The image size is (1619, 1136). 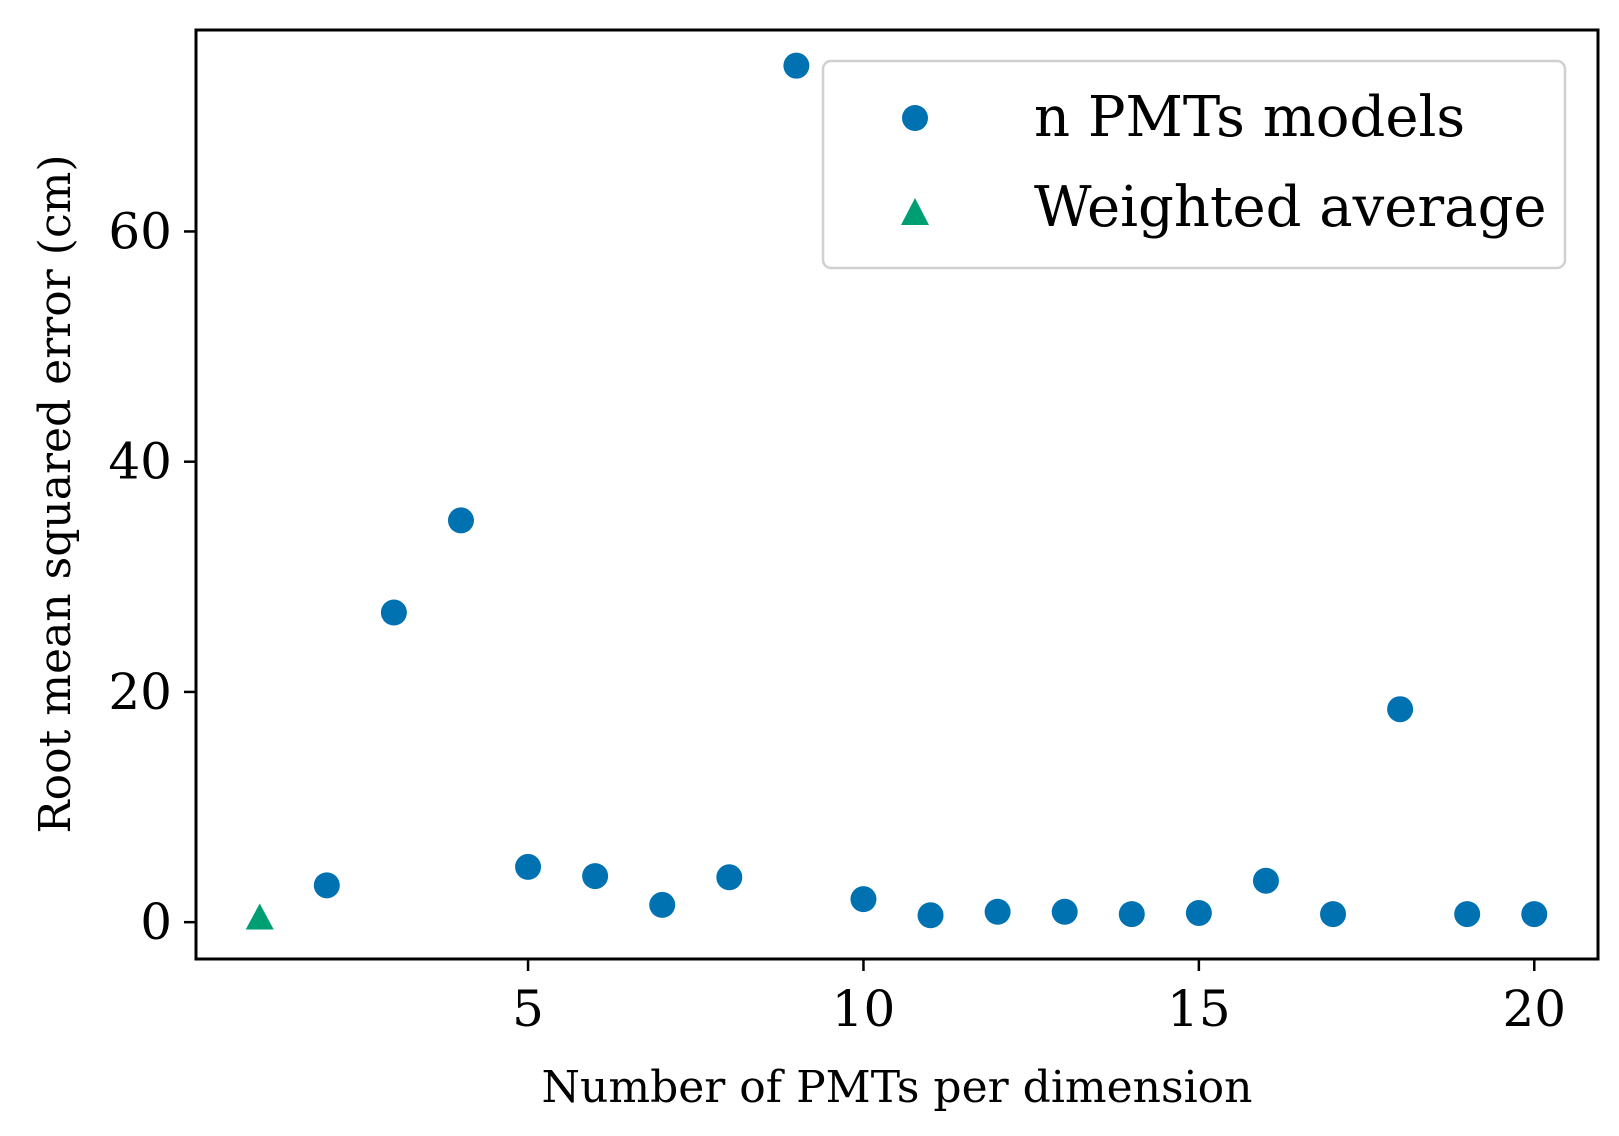 I want to click on legend-marker-n-pmts-models, so click(x=915, y=118).